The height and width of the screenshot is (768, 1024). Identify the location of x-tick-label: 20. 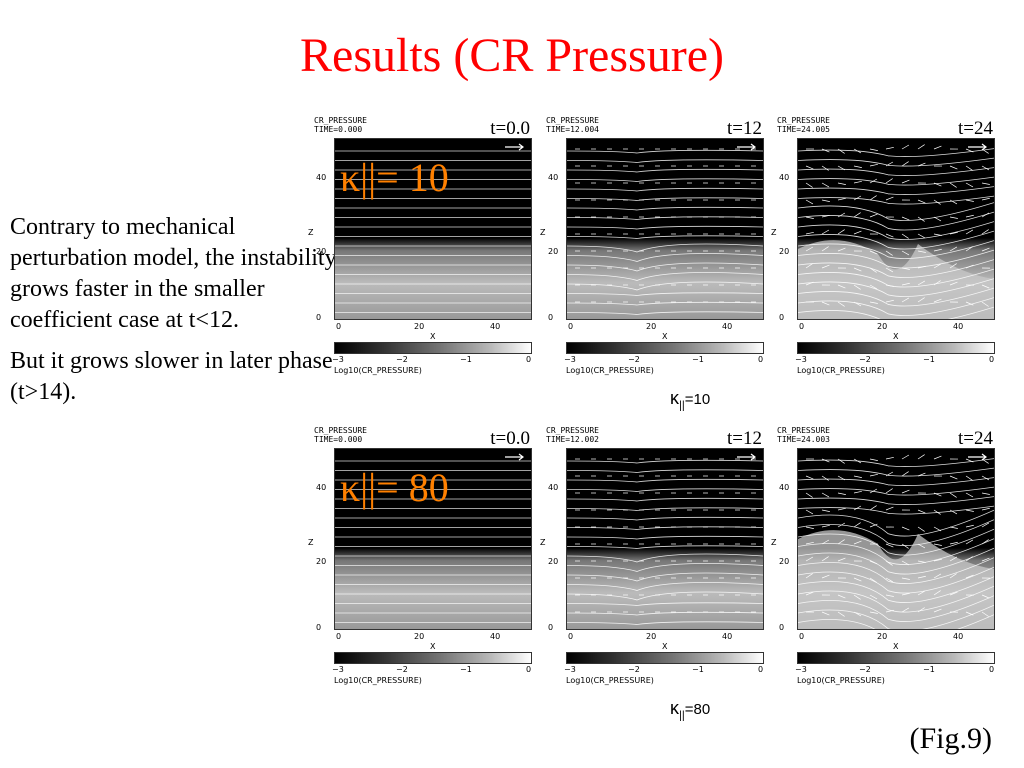
(882, 326).